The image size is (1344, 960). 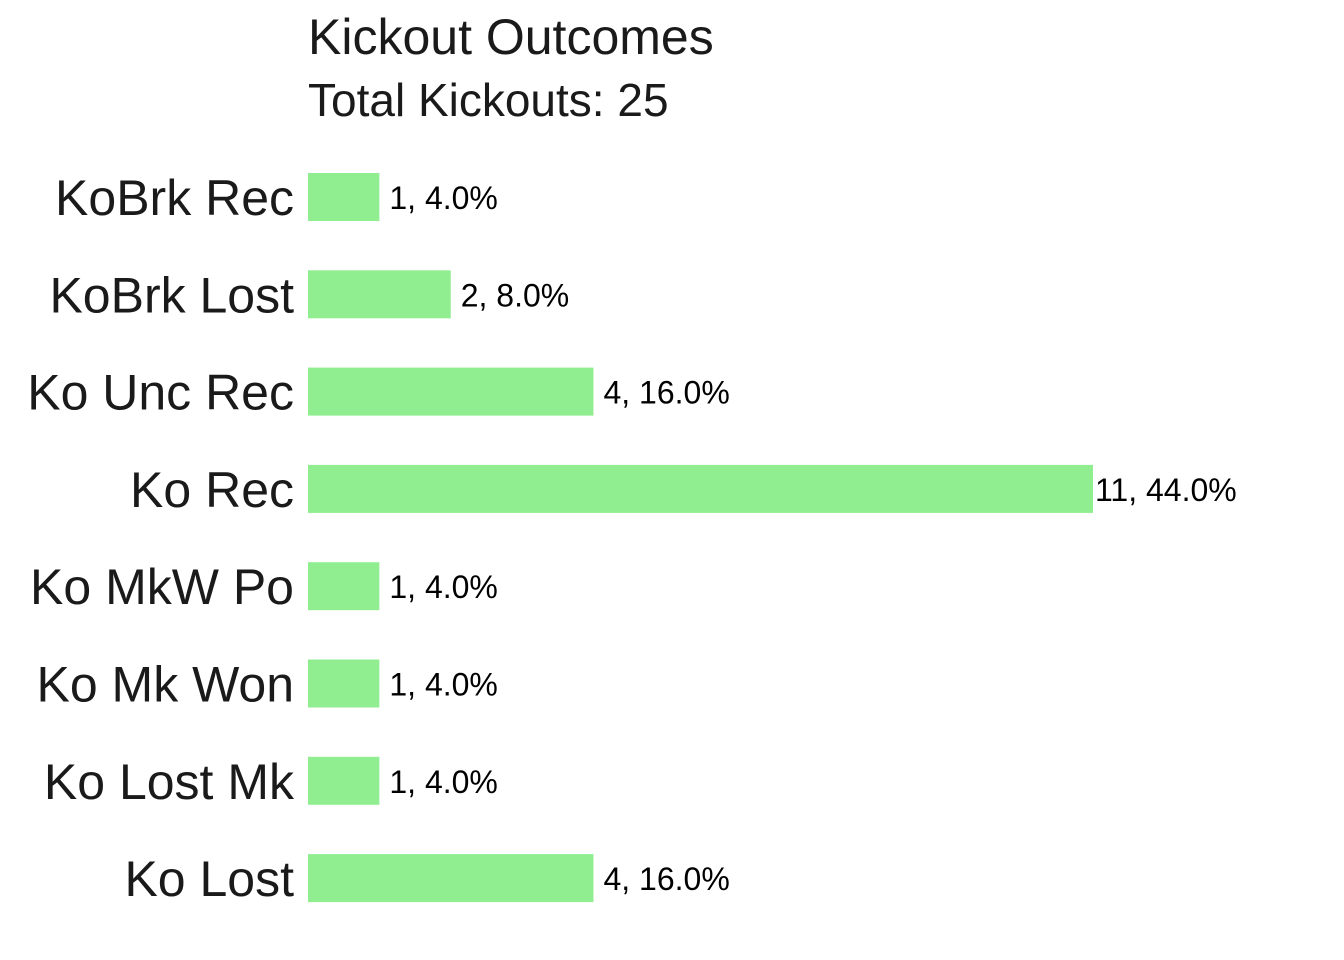 What do you see at coordinates (511, 37) in the screenshot?
I see `chart-title: Kickout Outcomes` at bounding box center [511, 37].